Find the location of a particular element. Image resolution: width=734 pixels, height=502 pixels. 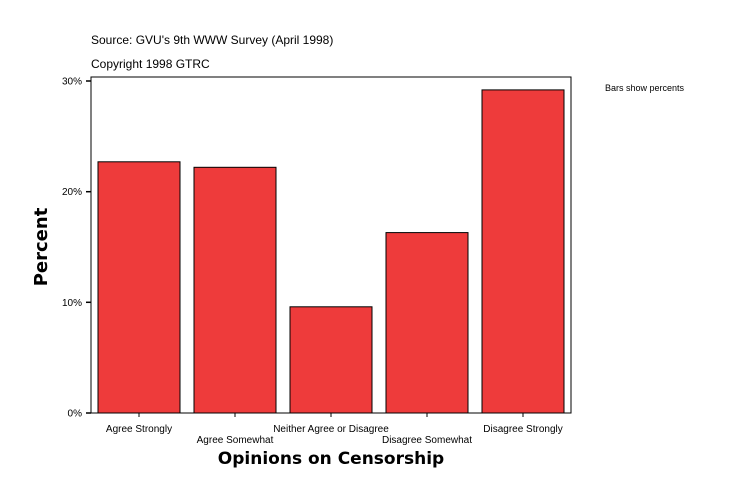

y-tick-label: 10% is located at coordinates (72, 303).